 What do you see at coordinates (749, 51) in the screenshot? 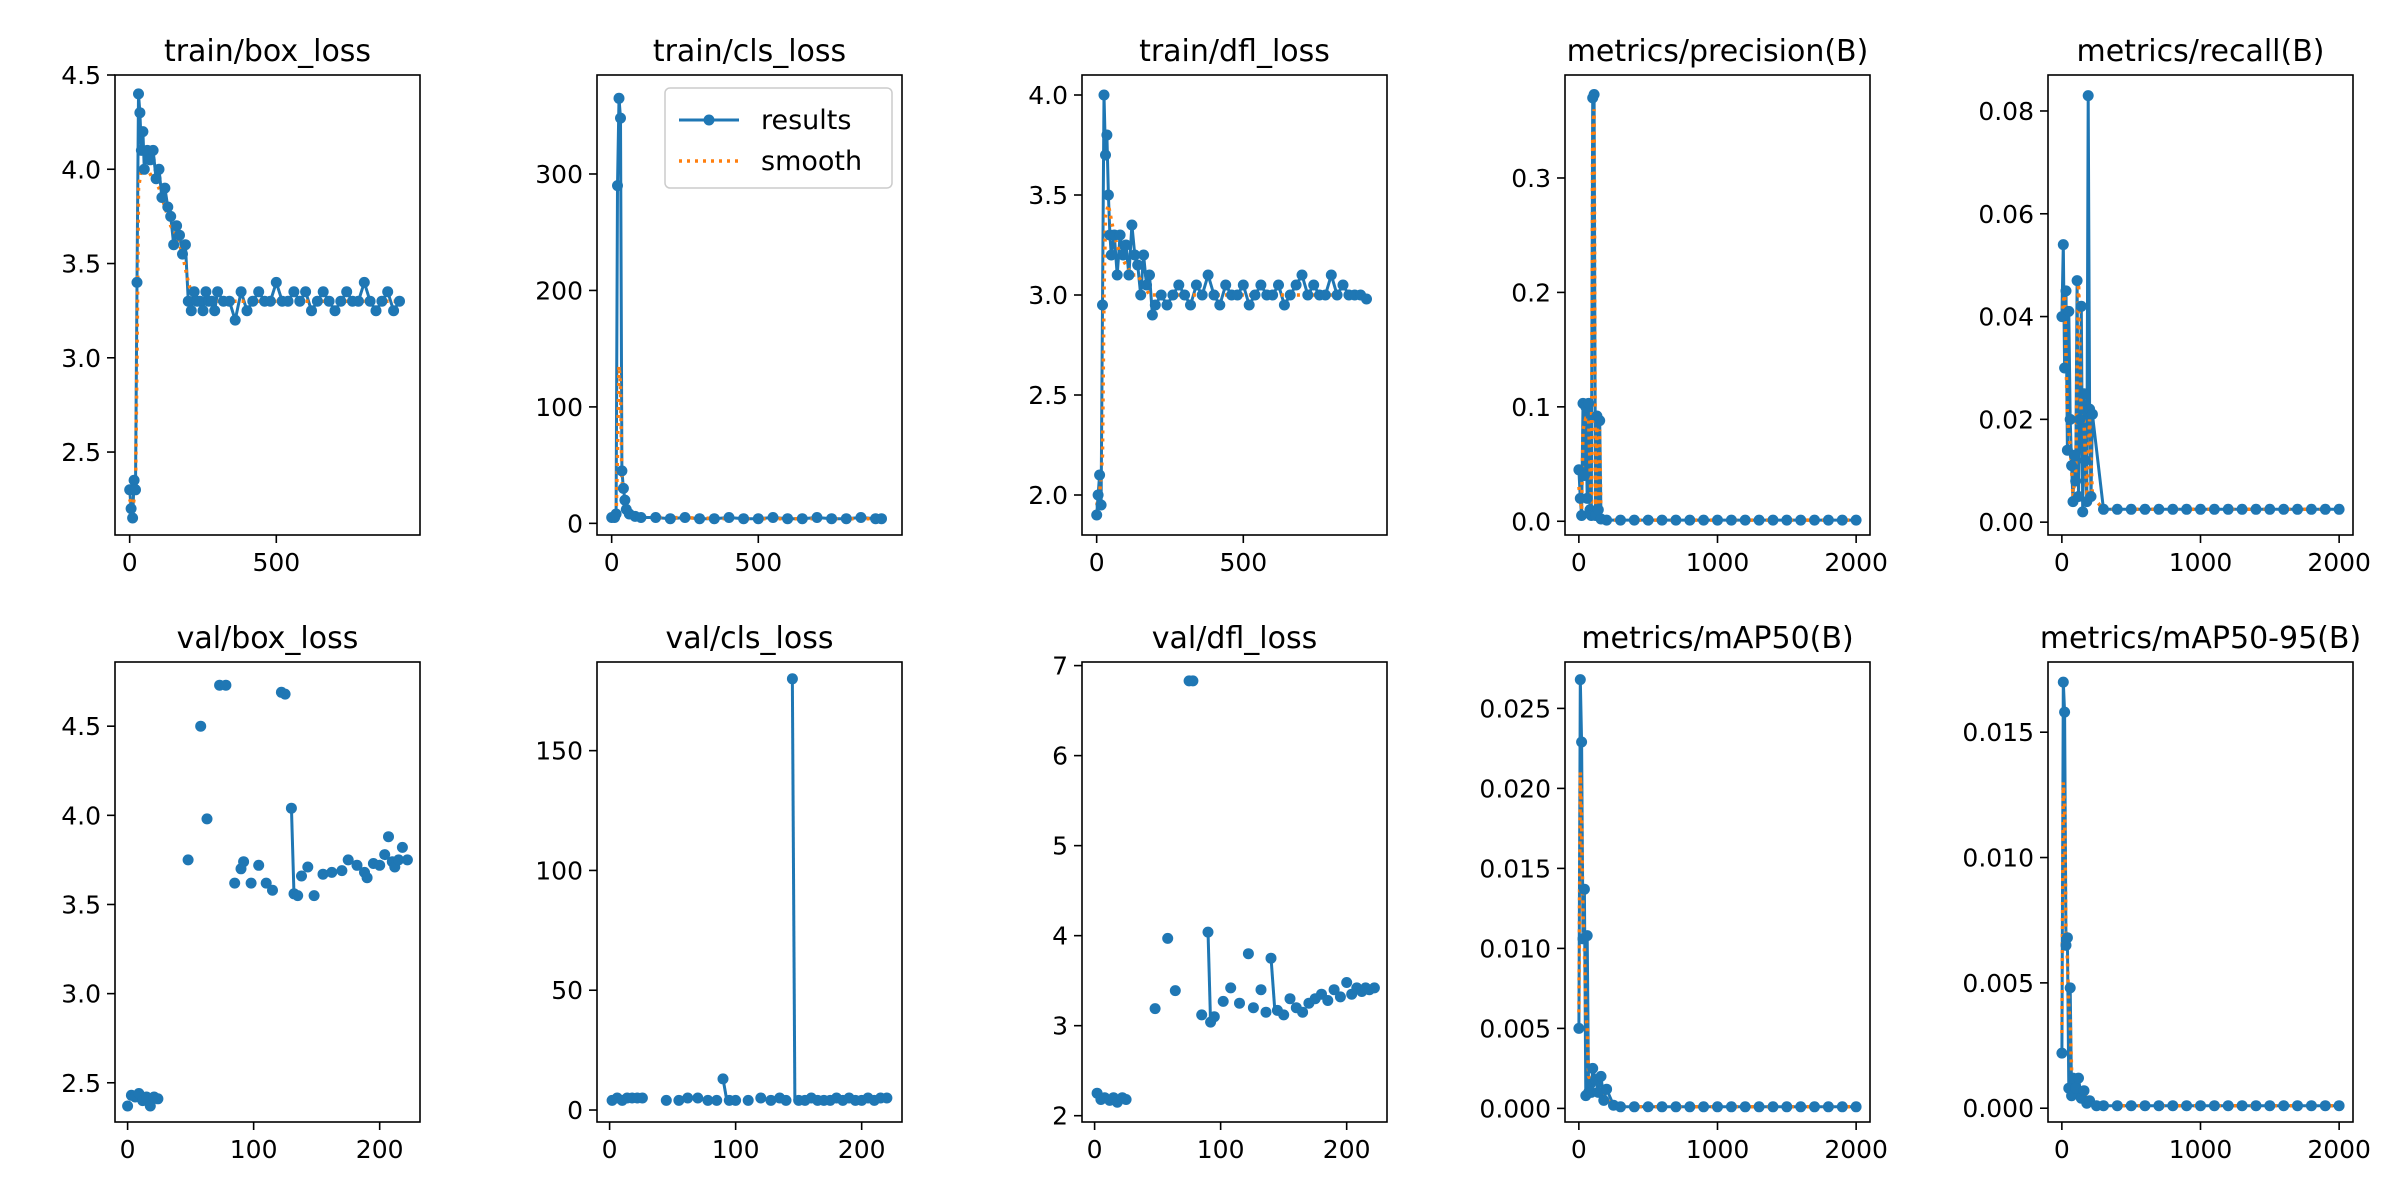
I see `panel-title: train/cls_loss` at bounding box center [749, 51].